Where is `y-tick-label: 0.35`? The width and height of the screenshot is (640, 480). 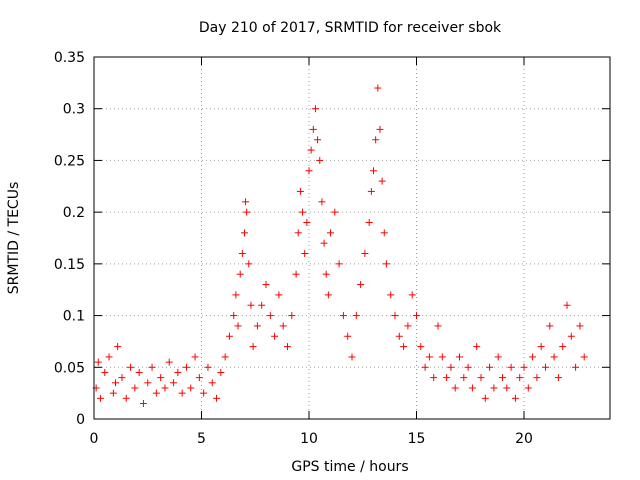
y-tick-label: 0.35 is located at coordinates (69, 58).